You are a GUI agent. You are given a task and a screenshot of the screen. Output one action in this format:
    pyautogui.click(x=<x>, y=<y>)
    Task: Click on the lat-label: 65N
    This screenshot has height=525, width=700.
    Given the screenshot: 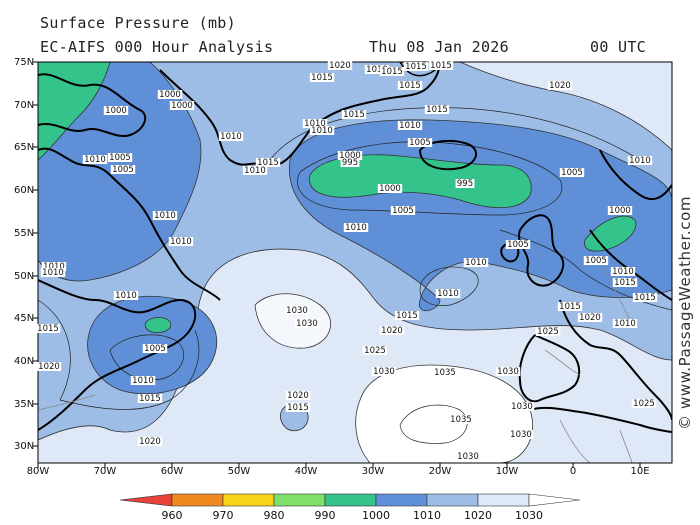 What is the action you would take?
    pyautogui.click(x=24, y=147)
    